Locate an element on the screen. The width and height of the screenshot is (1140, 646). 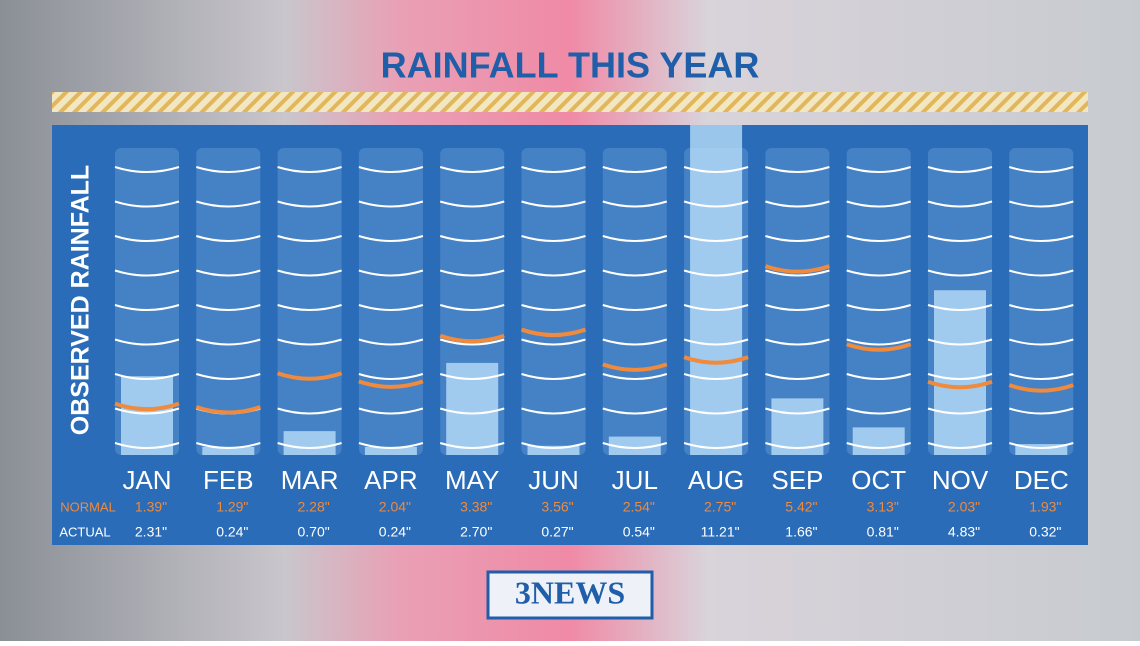
x-tick-label: MAY is located at coordinates (472, 480).